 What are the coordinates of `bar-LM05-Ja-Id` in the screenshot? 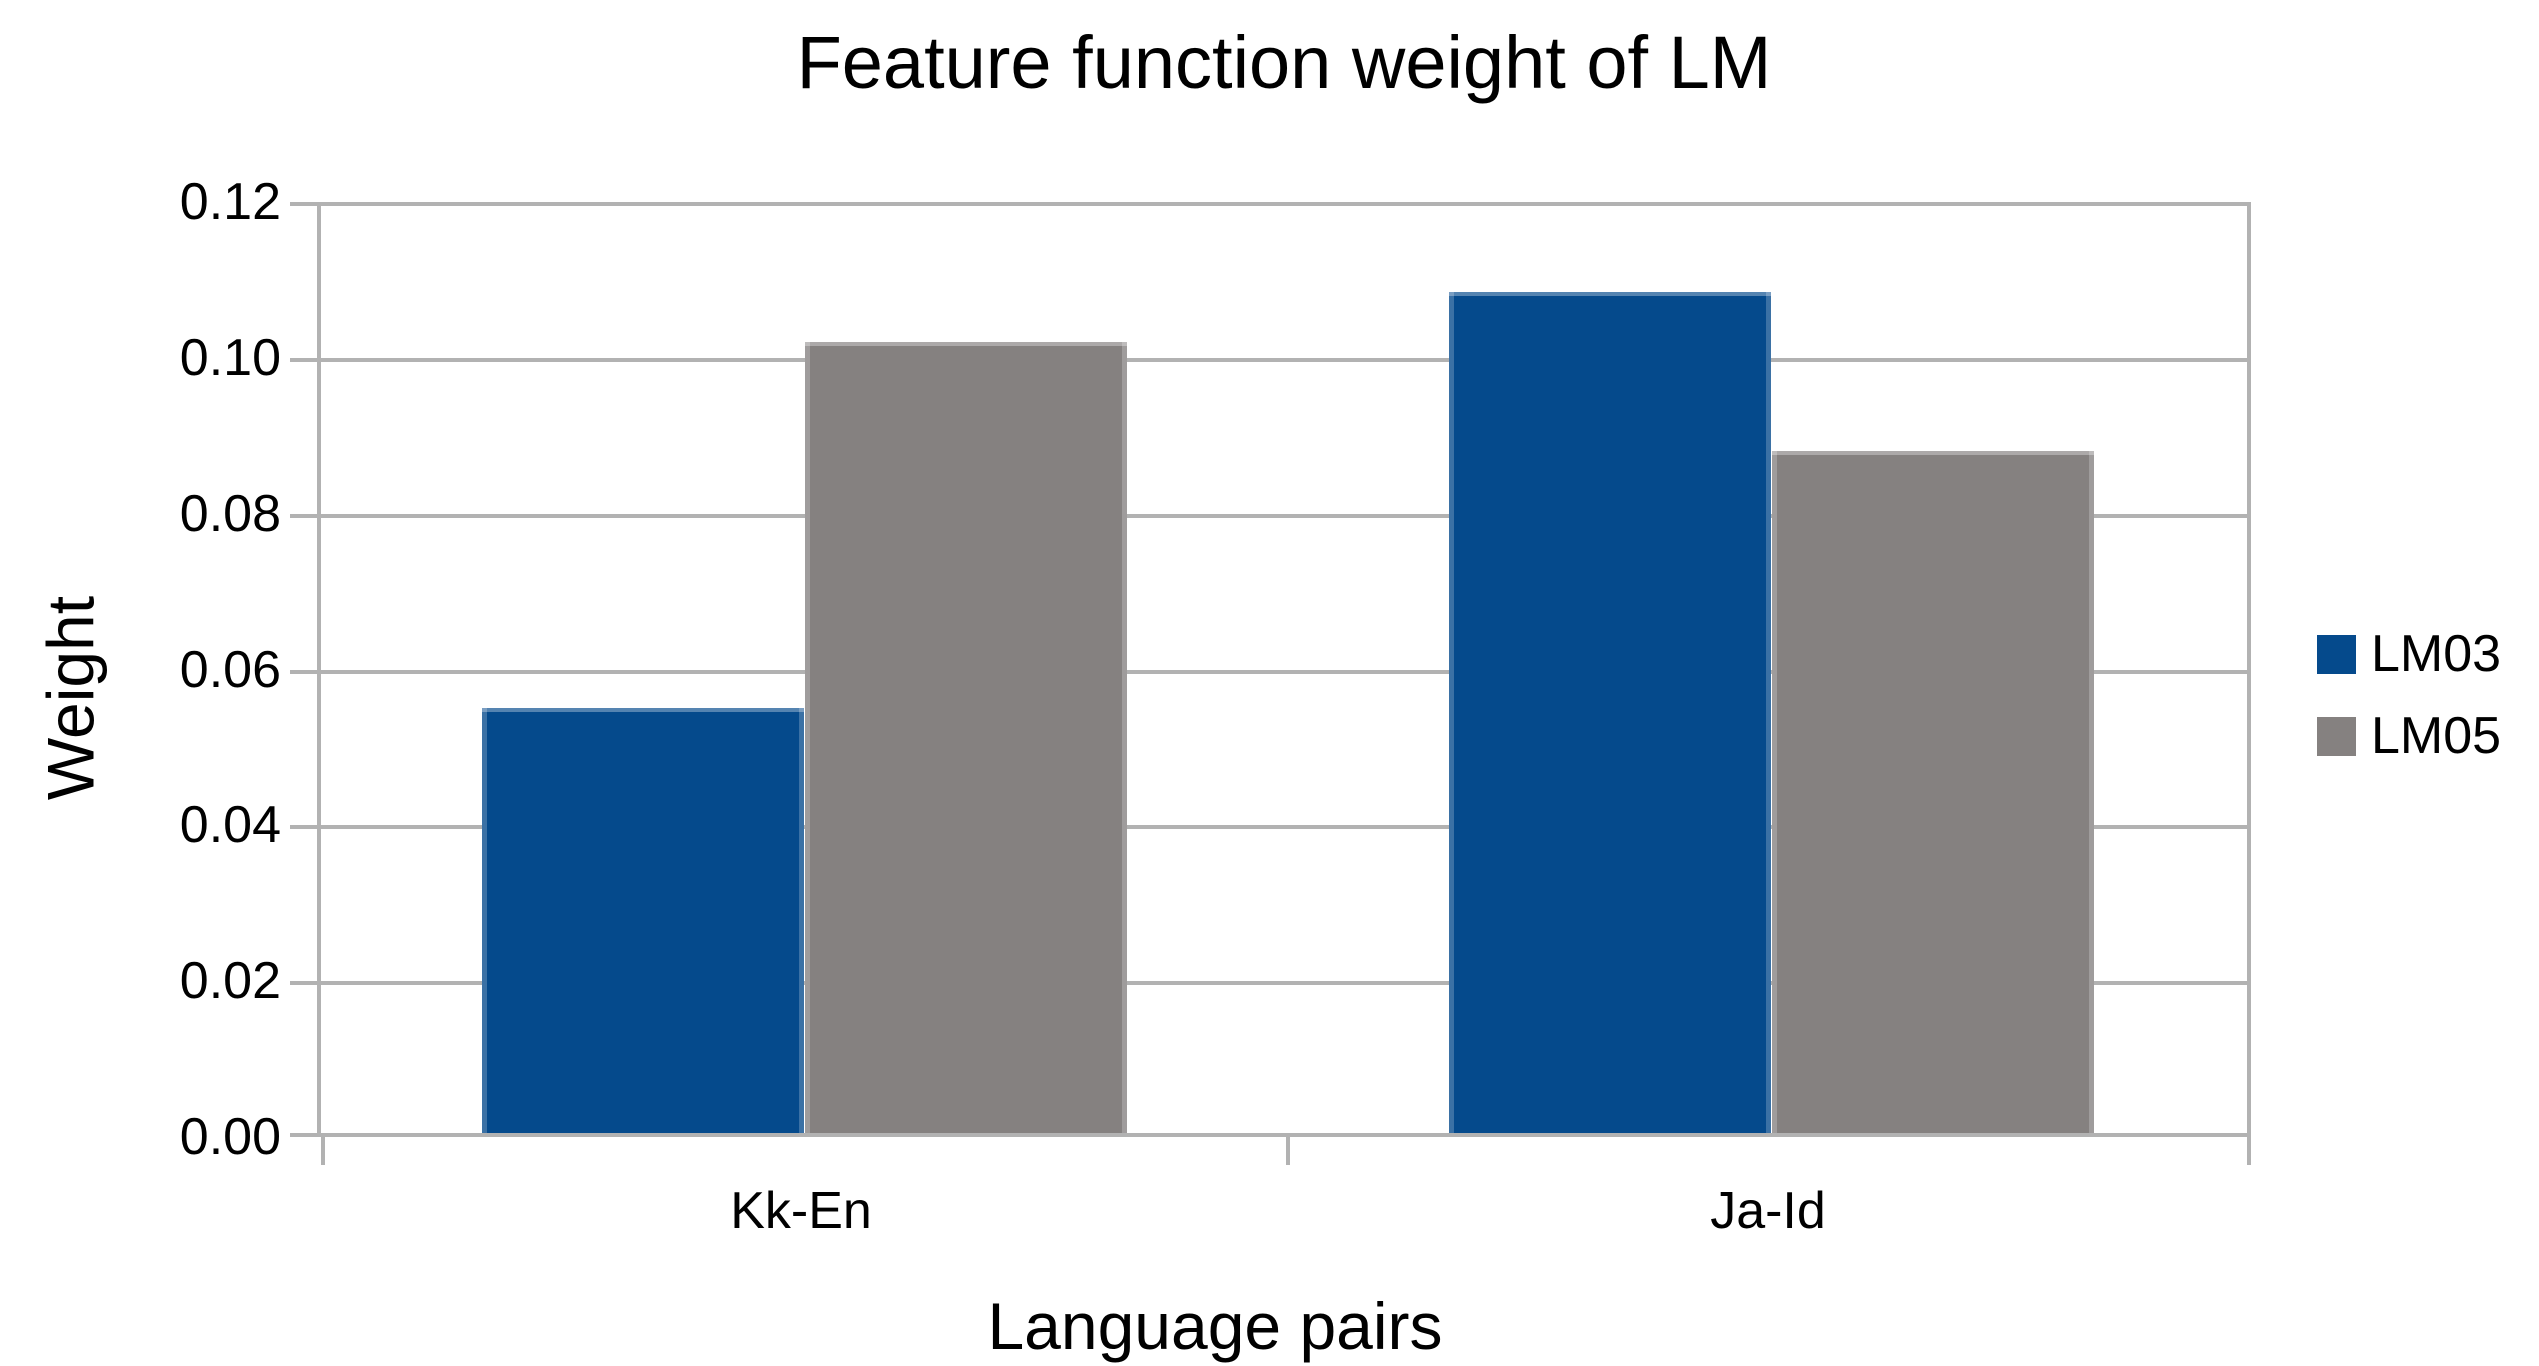 It's located at (1933, 794).